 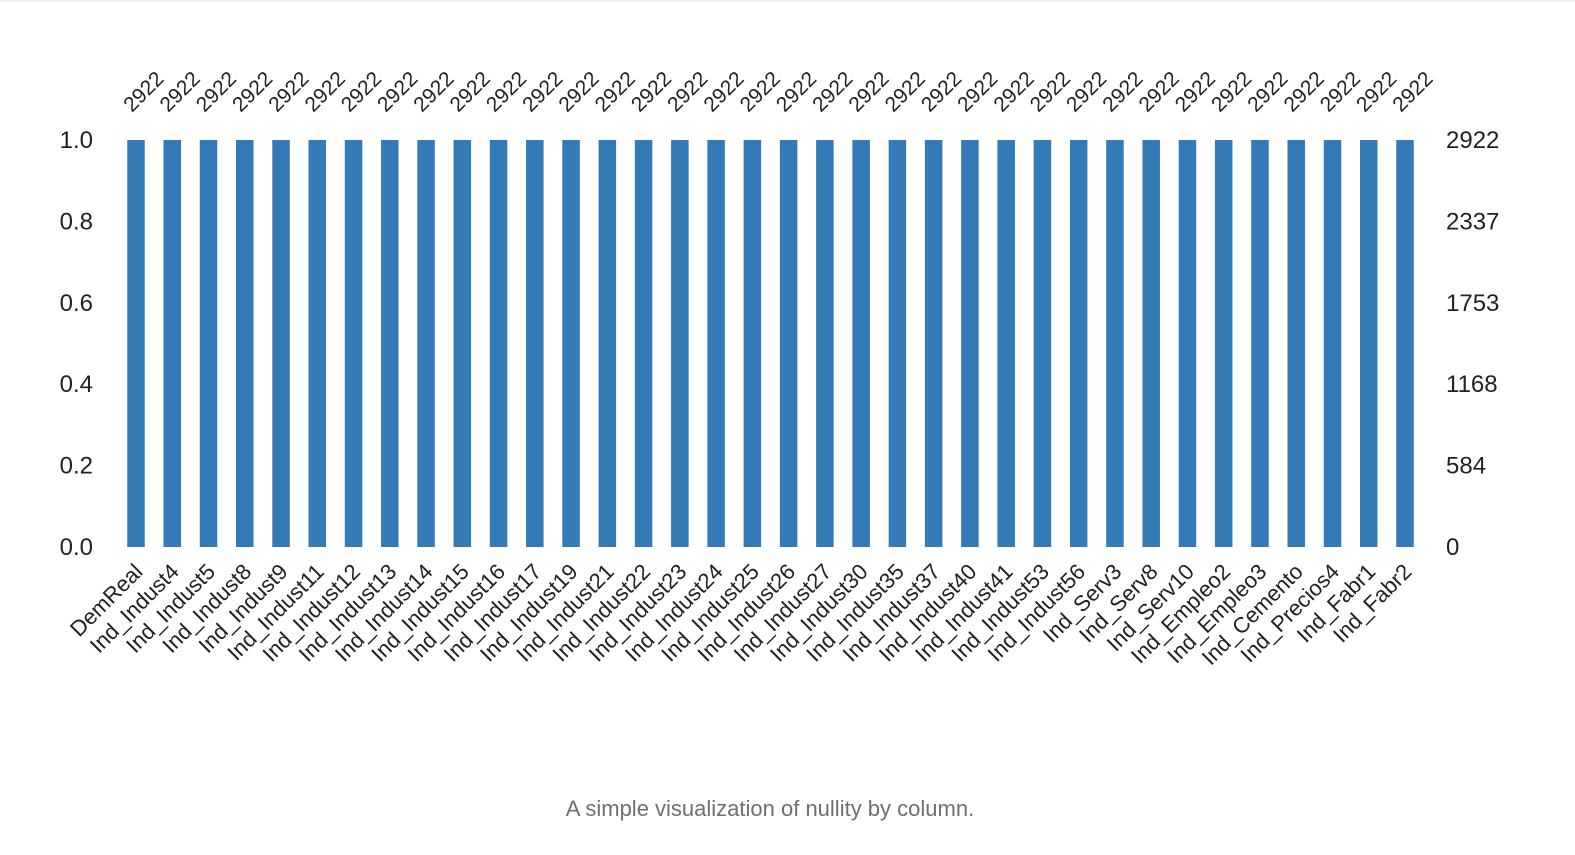 What do you see at coordinates (1452, 547) in the screenshot?
I see `right-tick-label: 0` at bounding box center [1452, 547].